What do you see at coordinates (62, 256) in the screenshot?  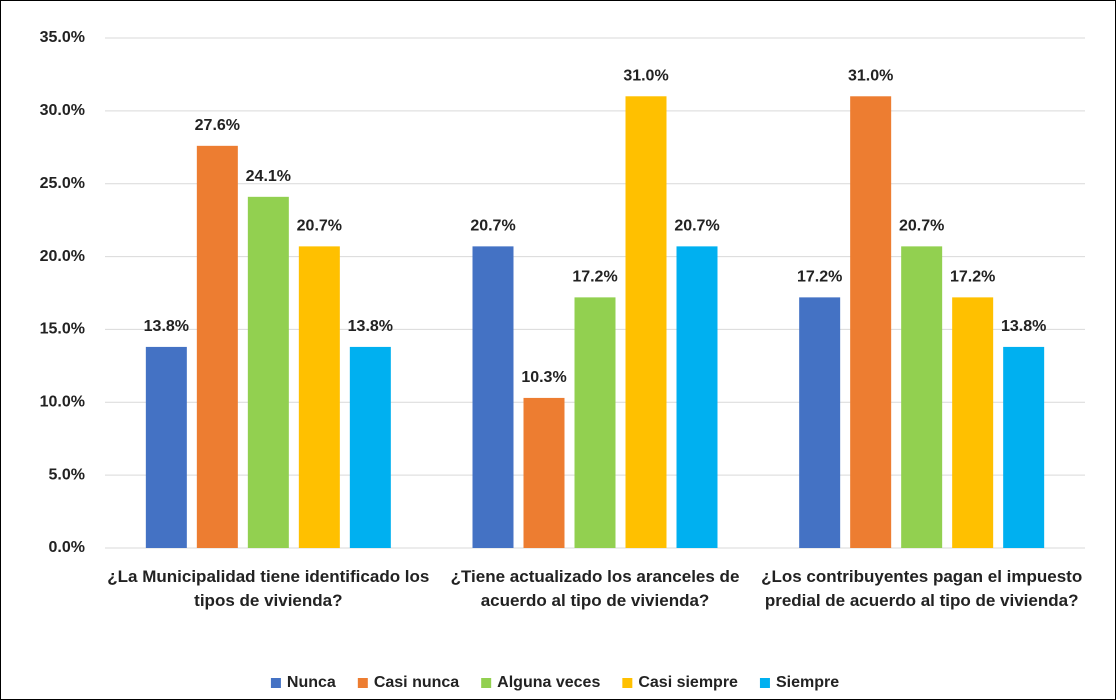 I see `y-tick-label: 20.0%` at bounding box center [62, 256].